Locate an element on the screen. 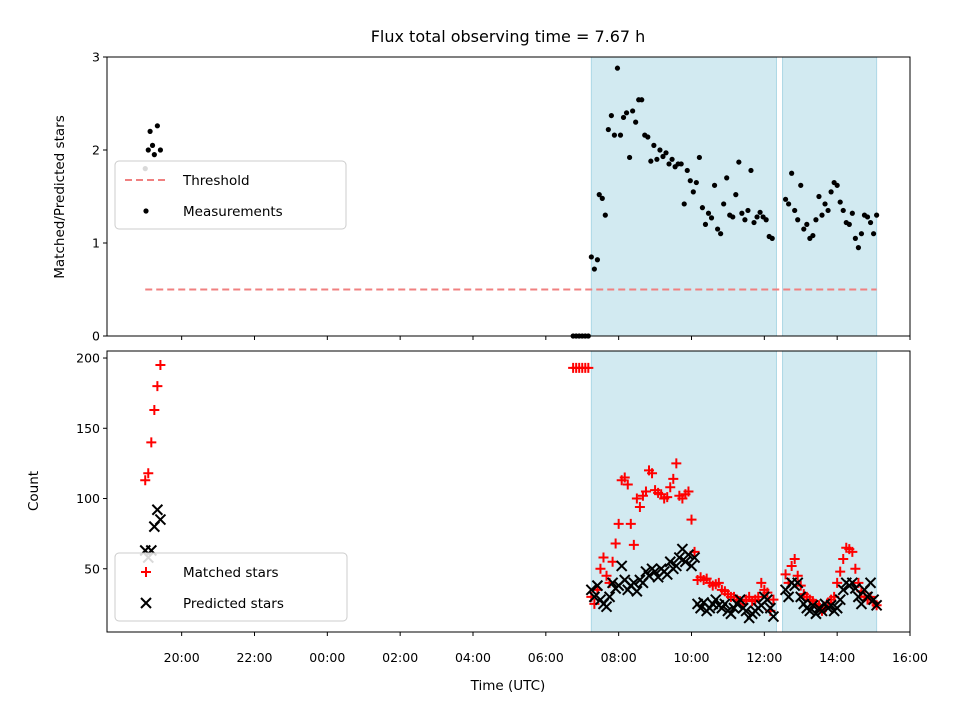 The height and width of the screenshot is (720, 960). y-tick-label: 150 is located at coordinates (88, 428).